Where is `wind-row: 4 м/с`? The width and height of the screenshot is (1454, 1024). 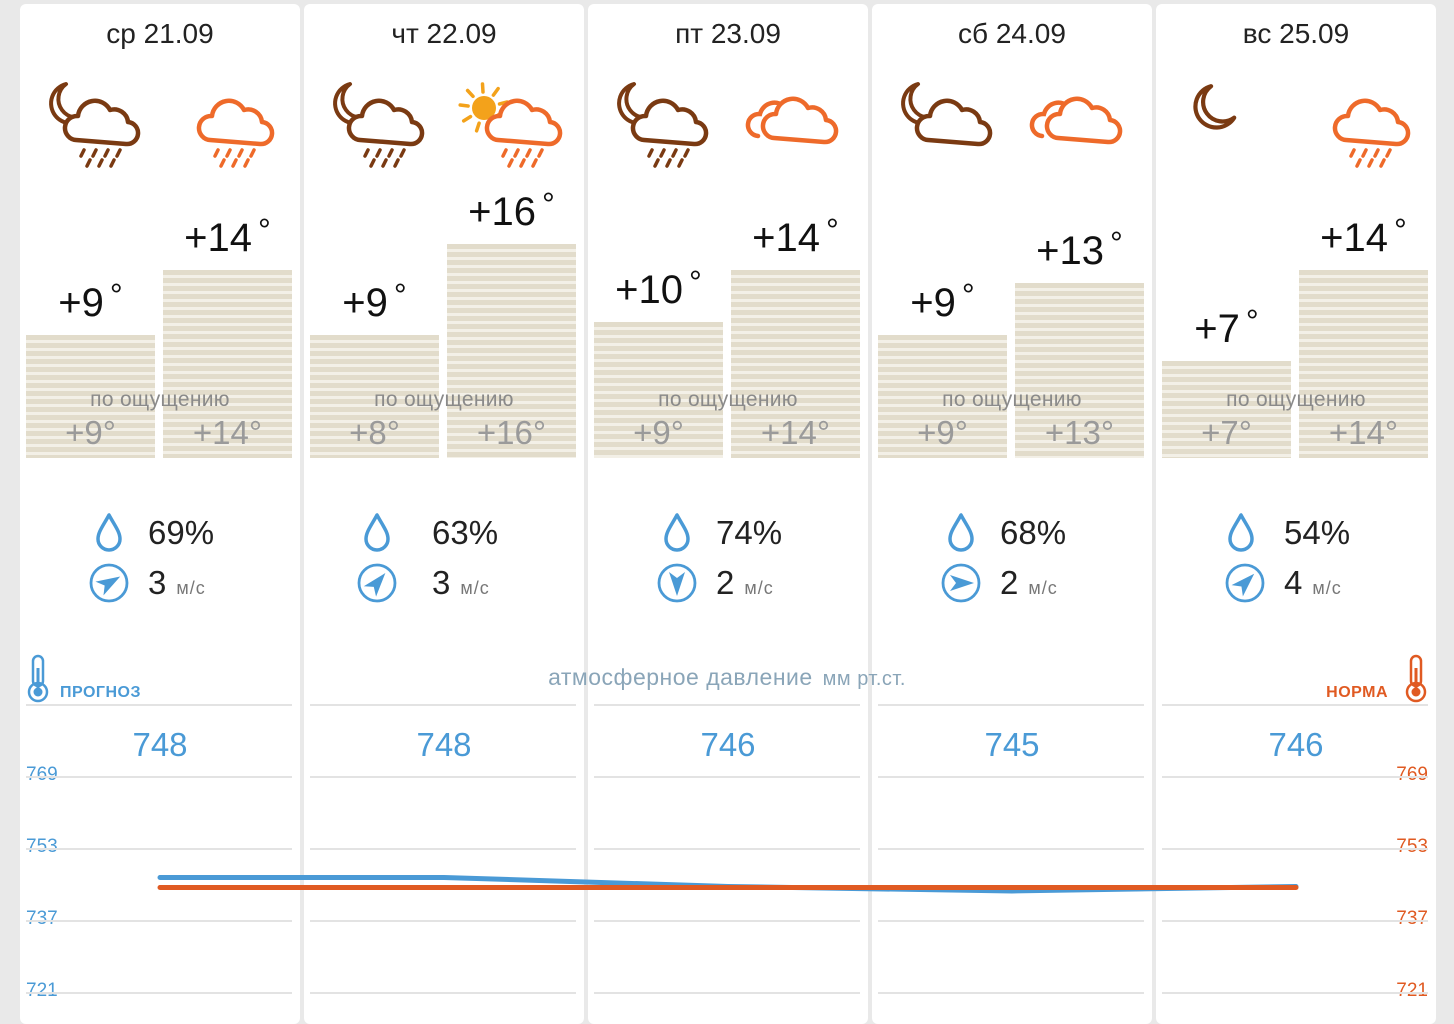
wind-row: 4 м/с is located at coordinates (1296, 585).